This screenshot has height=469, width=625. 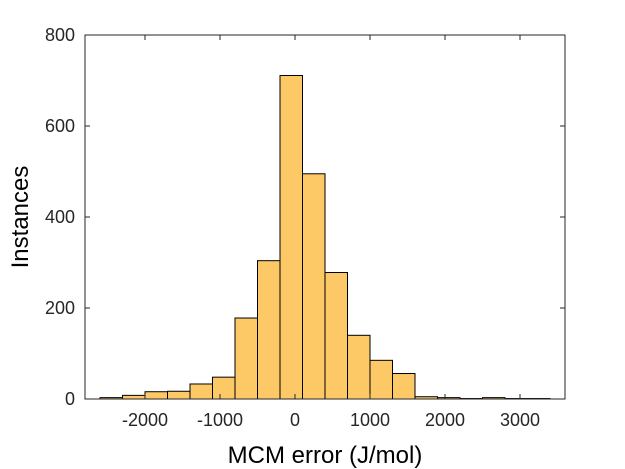 I want to click on y-tick-label-2: 400, so click(x=60, y=217).